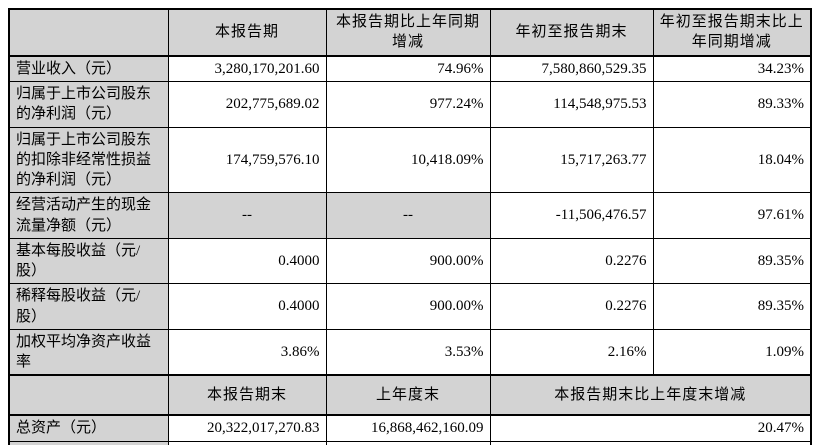 This screenshot has width=817, height=445. What do you see at coordinates (247, 160) in the screenshot?
I see `cell-net-profit-excl-current: 174,759,576.10` at bounding box center [247, 160].